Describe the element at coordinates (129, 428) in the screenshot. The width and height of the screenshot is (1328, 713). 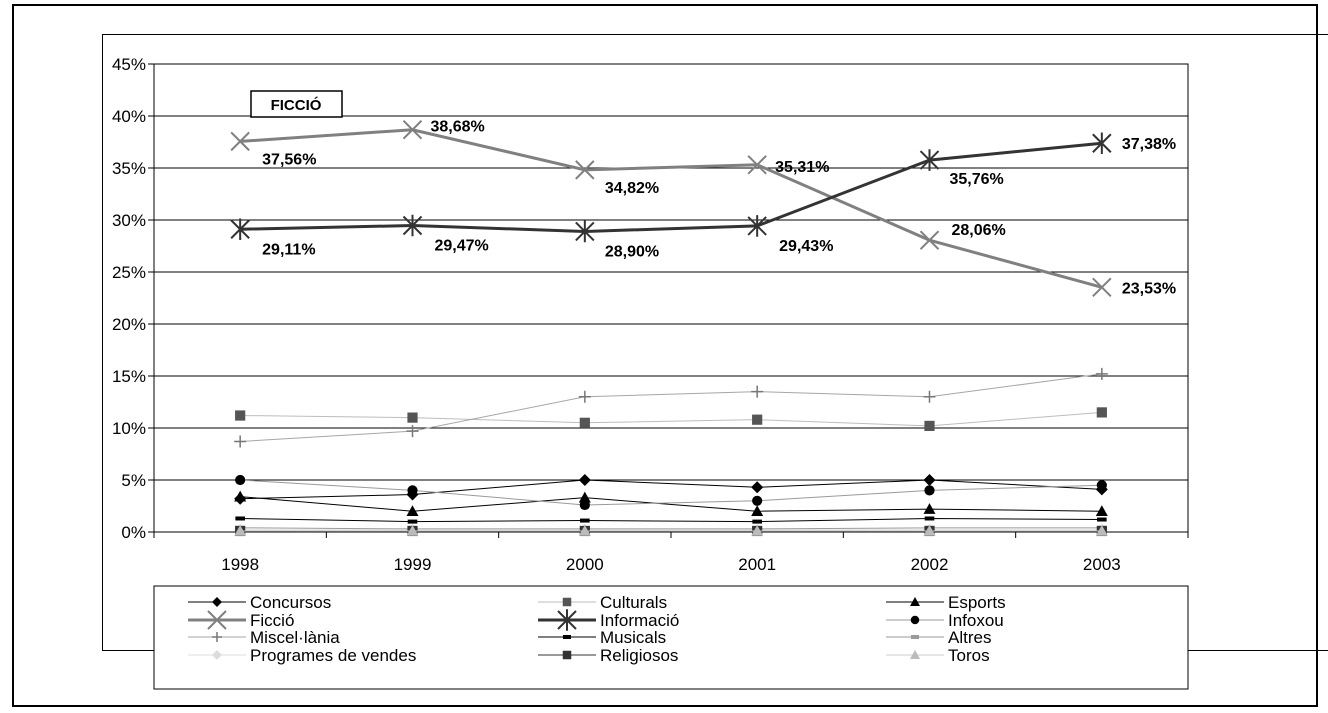
I see `y-tick-label: 10%` at that location.